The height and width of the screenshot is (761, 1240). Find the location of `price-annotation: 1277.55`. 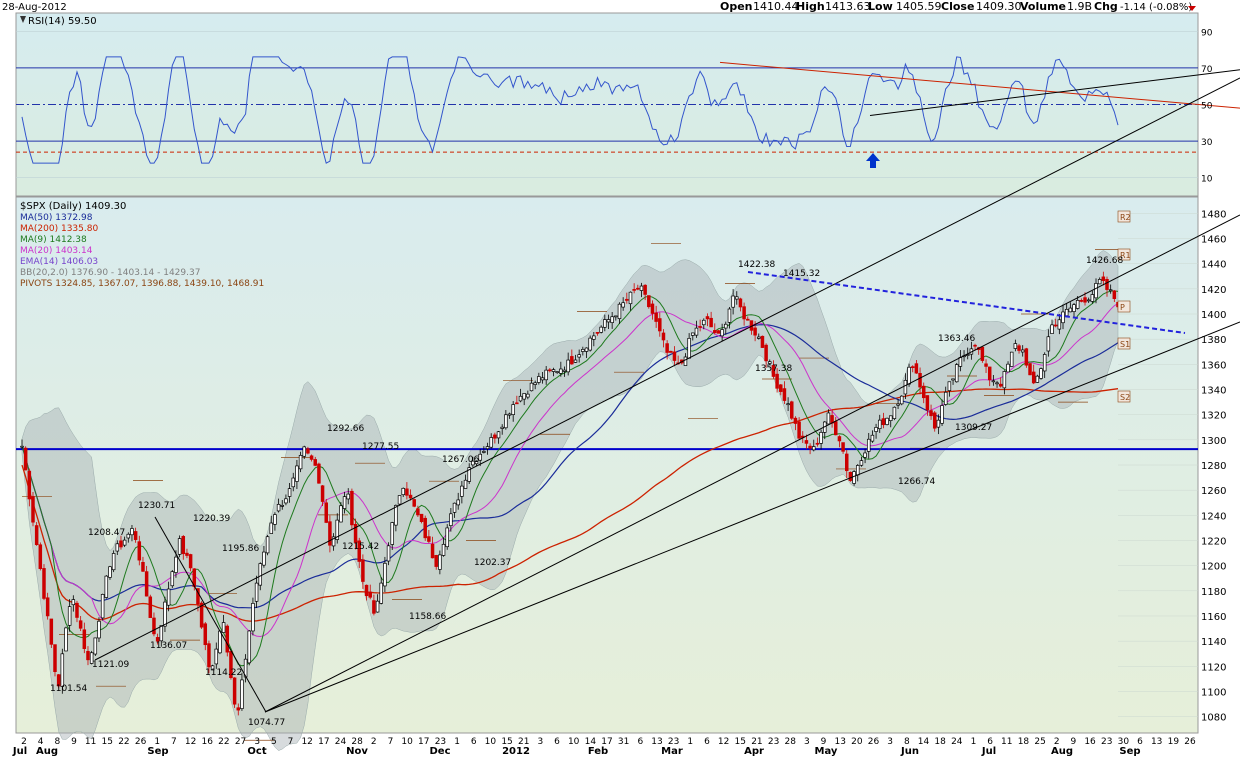

price-annotation: 1277.55 is located at coordinates (380, 447).